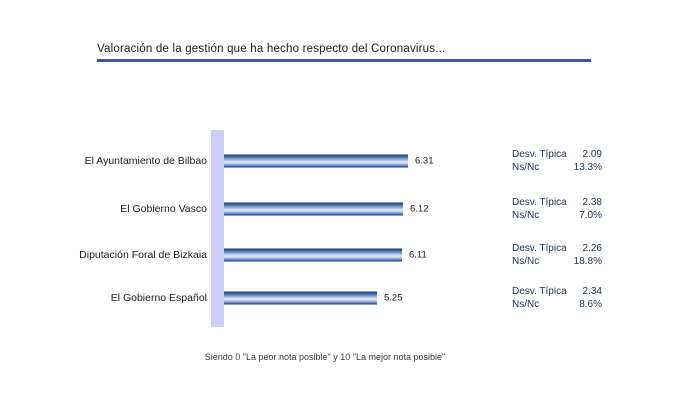 Image resolution: width=690 pixels, height=417 pixels. Describe the element at coordinates (590, 215) in the screenshot. I see `ns-nc-value: 7.0%` at that location.